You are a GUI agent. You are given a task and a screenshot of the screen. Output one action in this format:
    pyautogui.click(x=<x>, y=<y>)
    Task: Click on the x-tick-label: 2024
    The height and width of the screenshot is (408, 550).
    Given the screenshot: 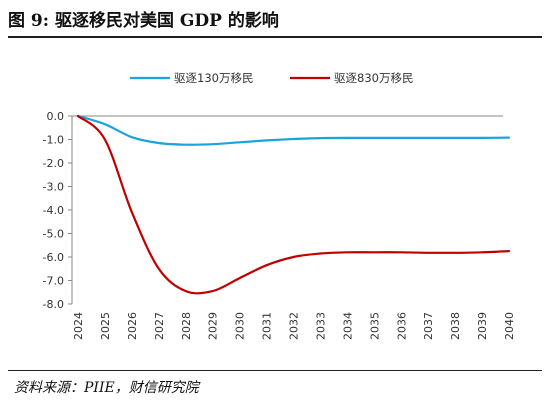 What is the action you would take?
    pyautogui.click(x=78, y=326)
    